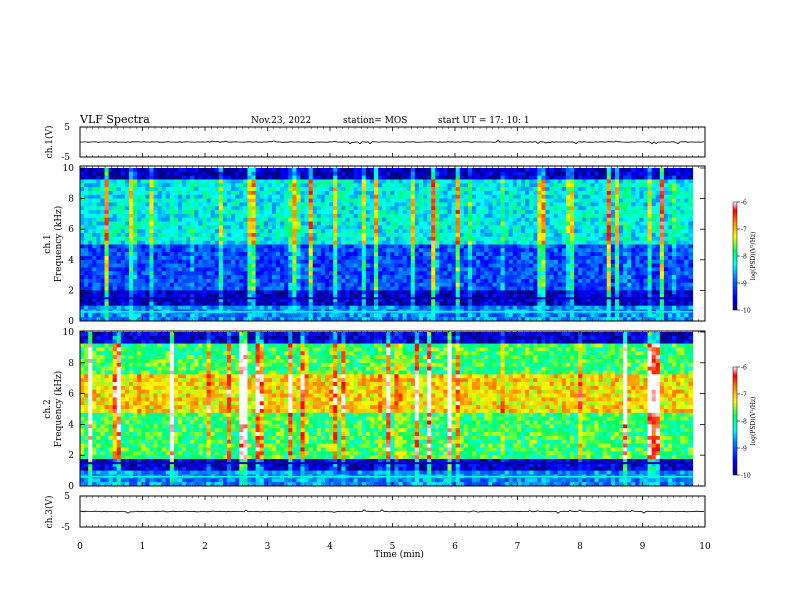 This screenshot has width=792, height=612. I want to click on ch1-waveform-line, so click(392, 142).